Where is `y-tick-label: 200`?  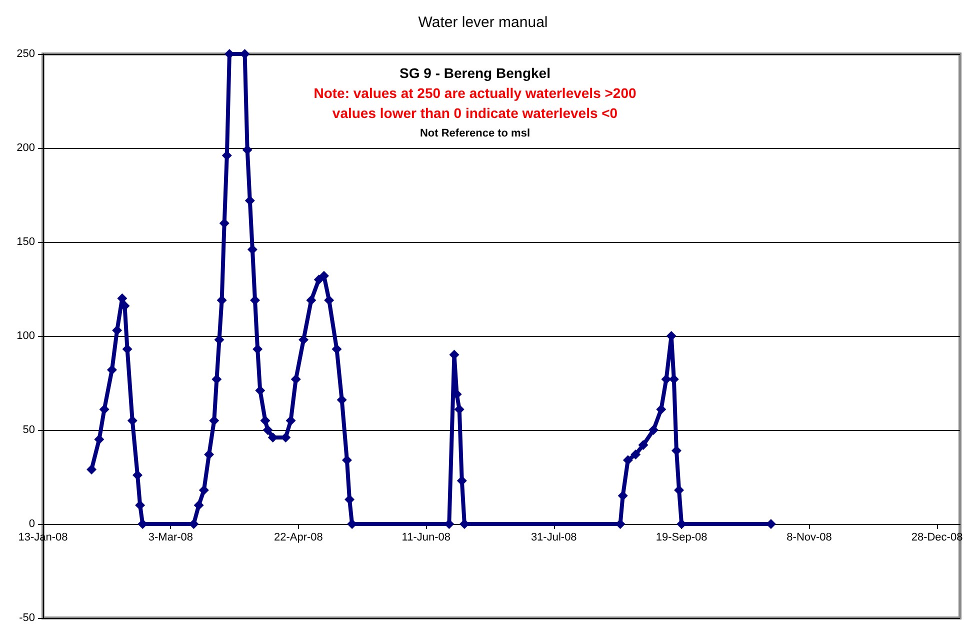
y-tick-label: 200 is located at coordinates (25, 148).